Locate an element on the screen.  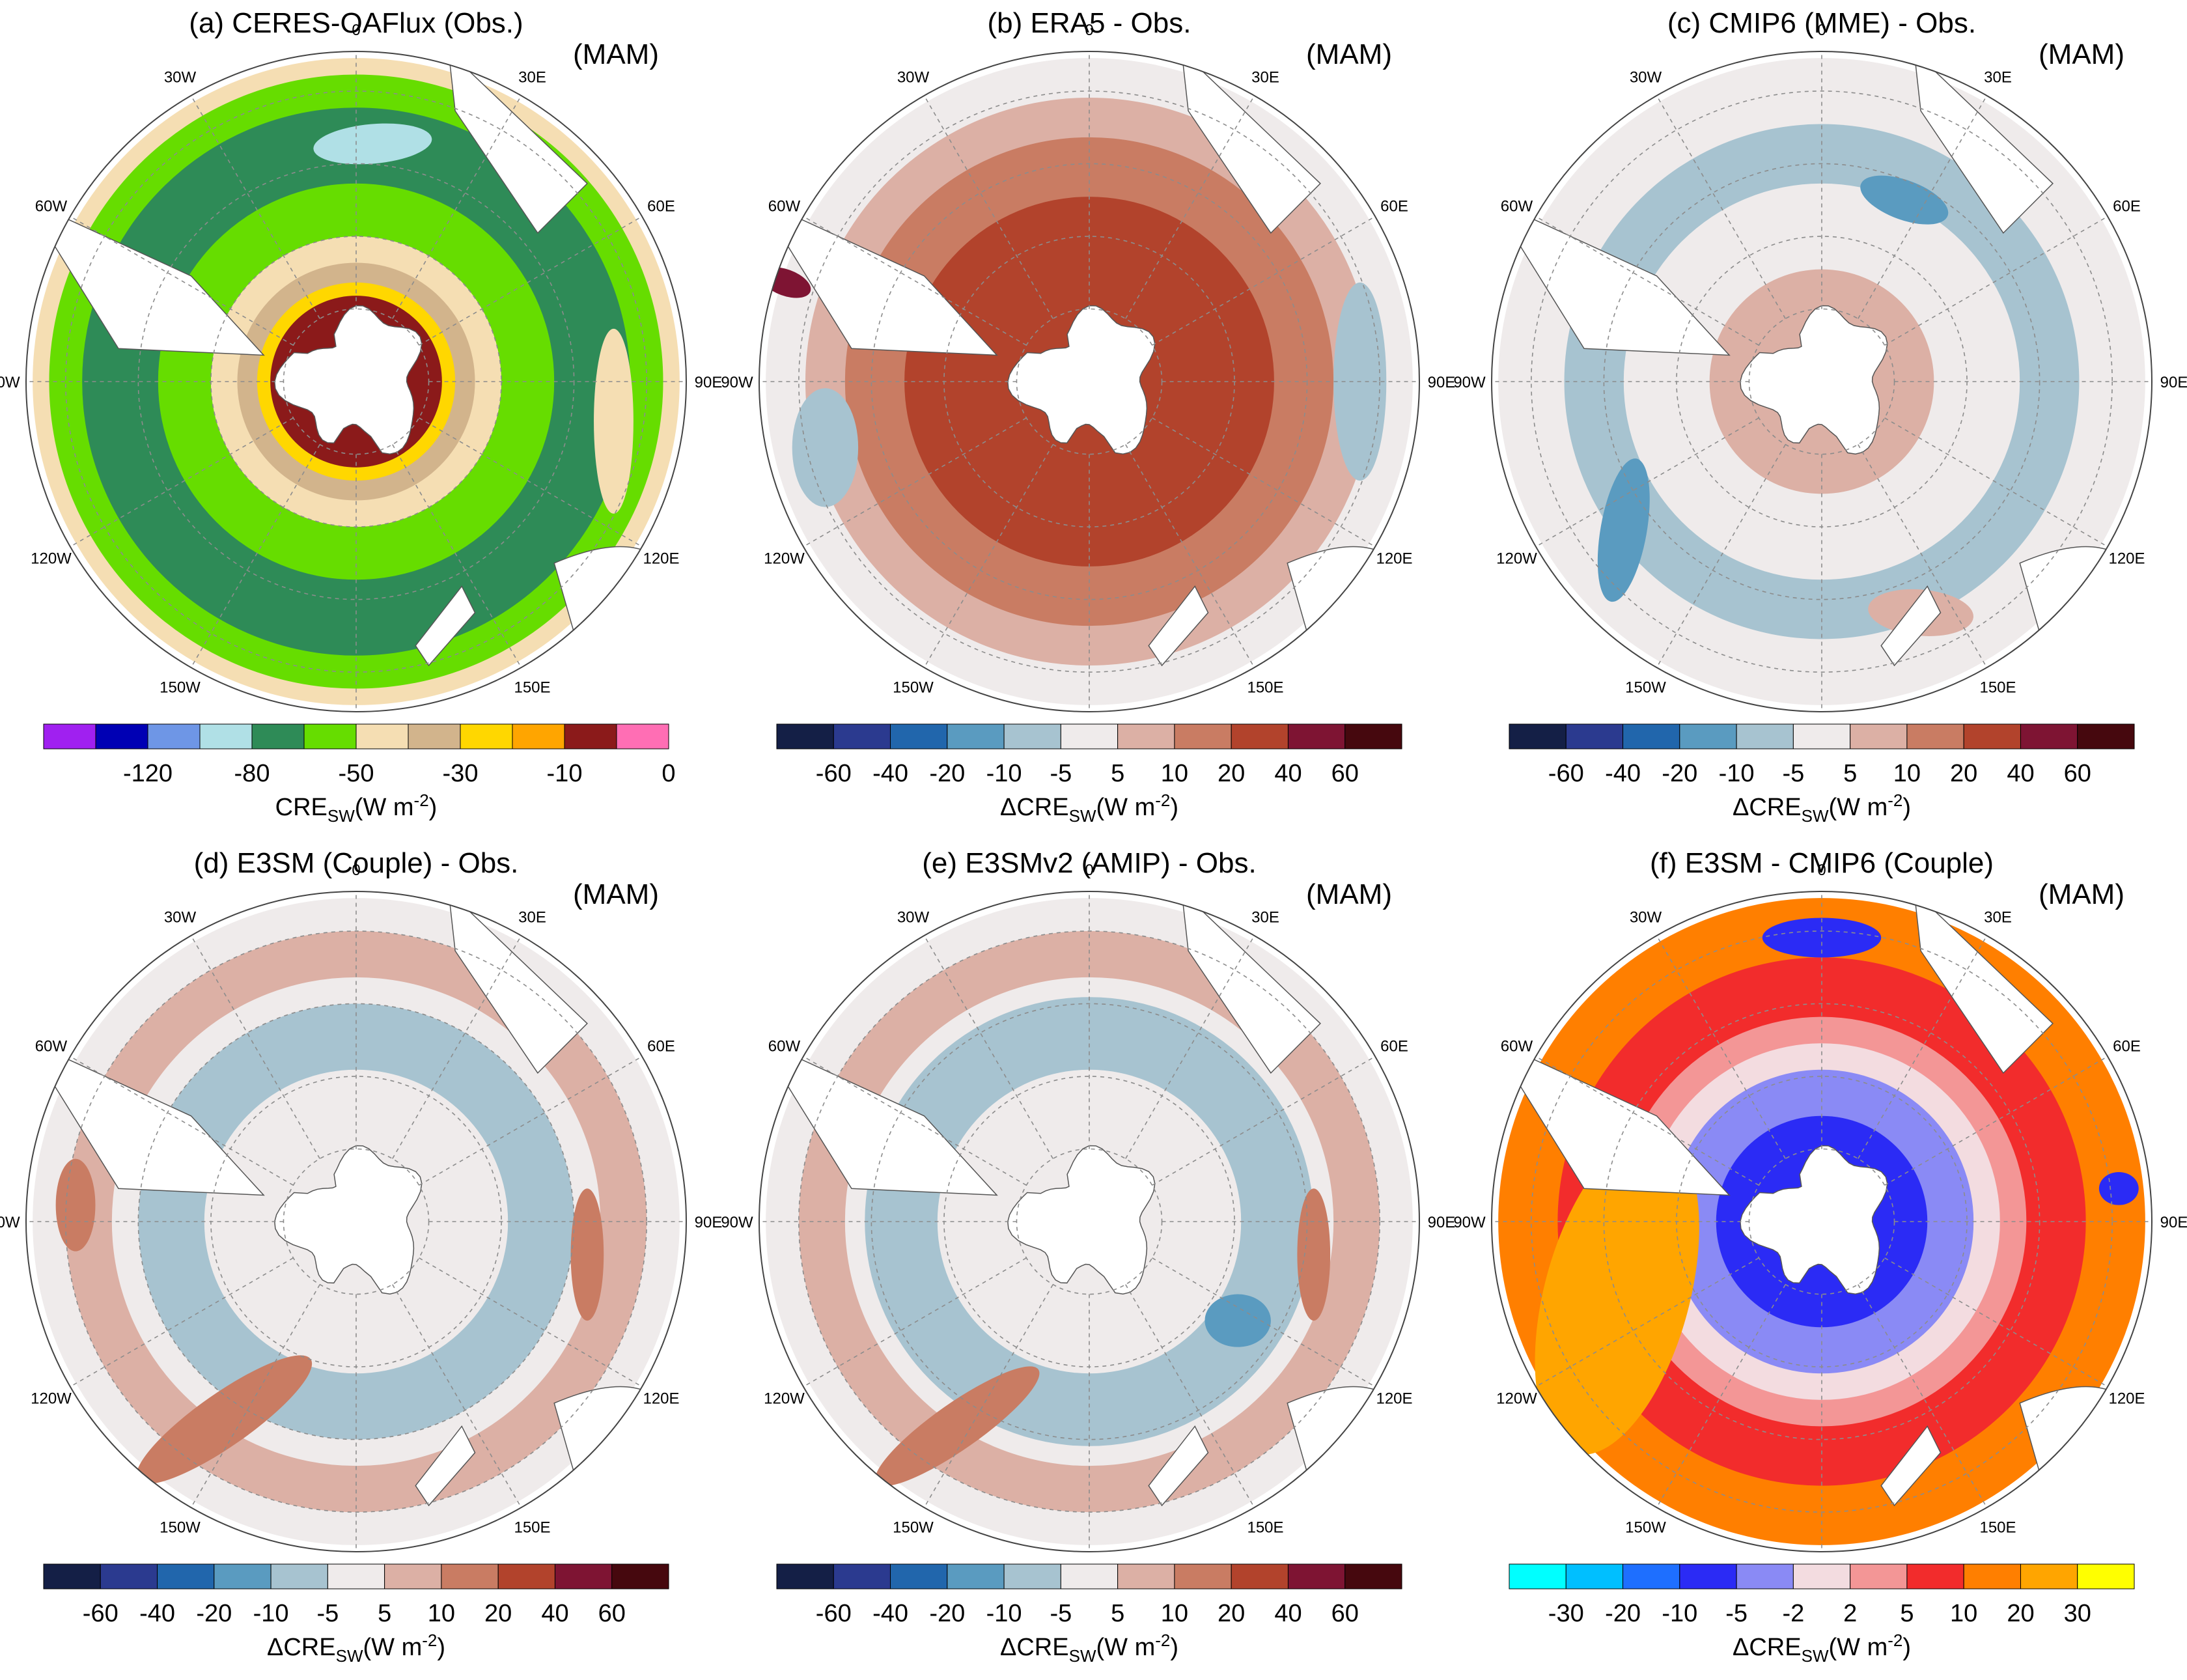
panel-title: (a) CERES-OAFlux (Obs.) is located at coordinates (356, 23).